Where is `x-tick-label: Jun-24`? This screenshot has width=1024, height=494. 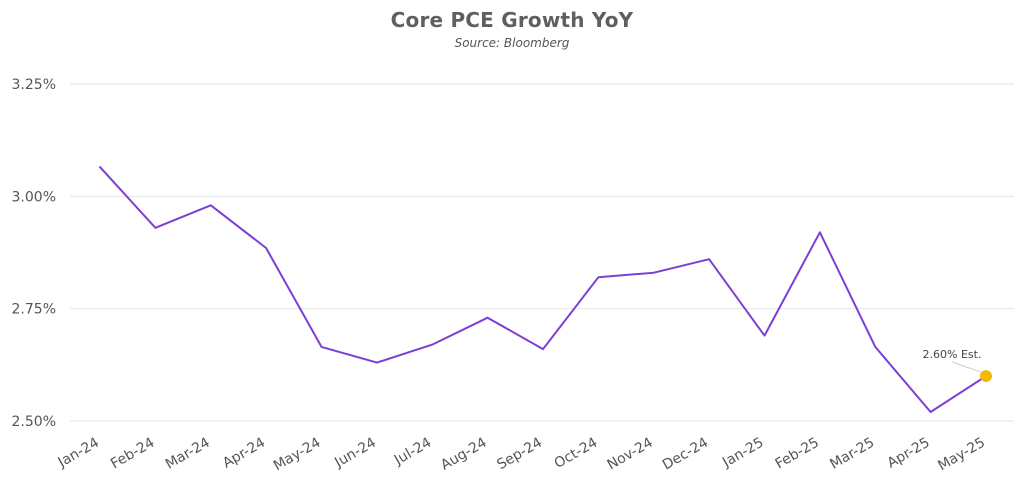 x-tick-label: Jun-24 is located at coordinates (355, 453).